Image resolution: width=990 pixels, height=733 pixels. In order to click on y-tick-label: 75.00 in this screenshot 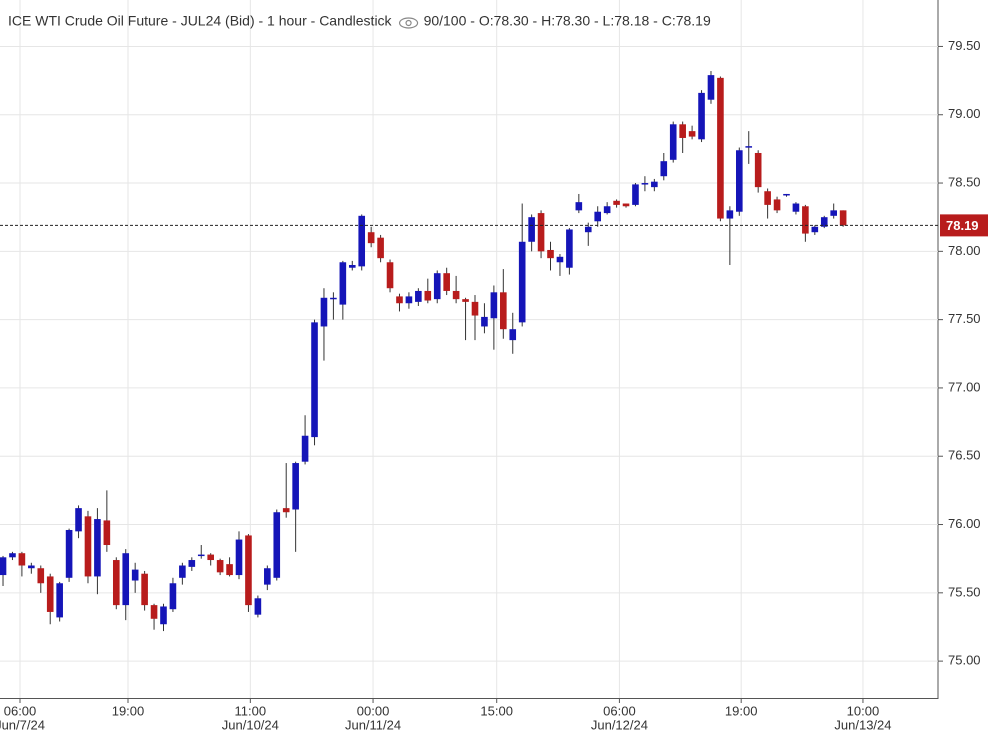, I will do `click(964, 660)`.